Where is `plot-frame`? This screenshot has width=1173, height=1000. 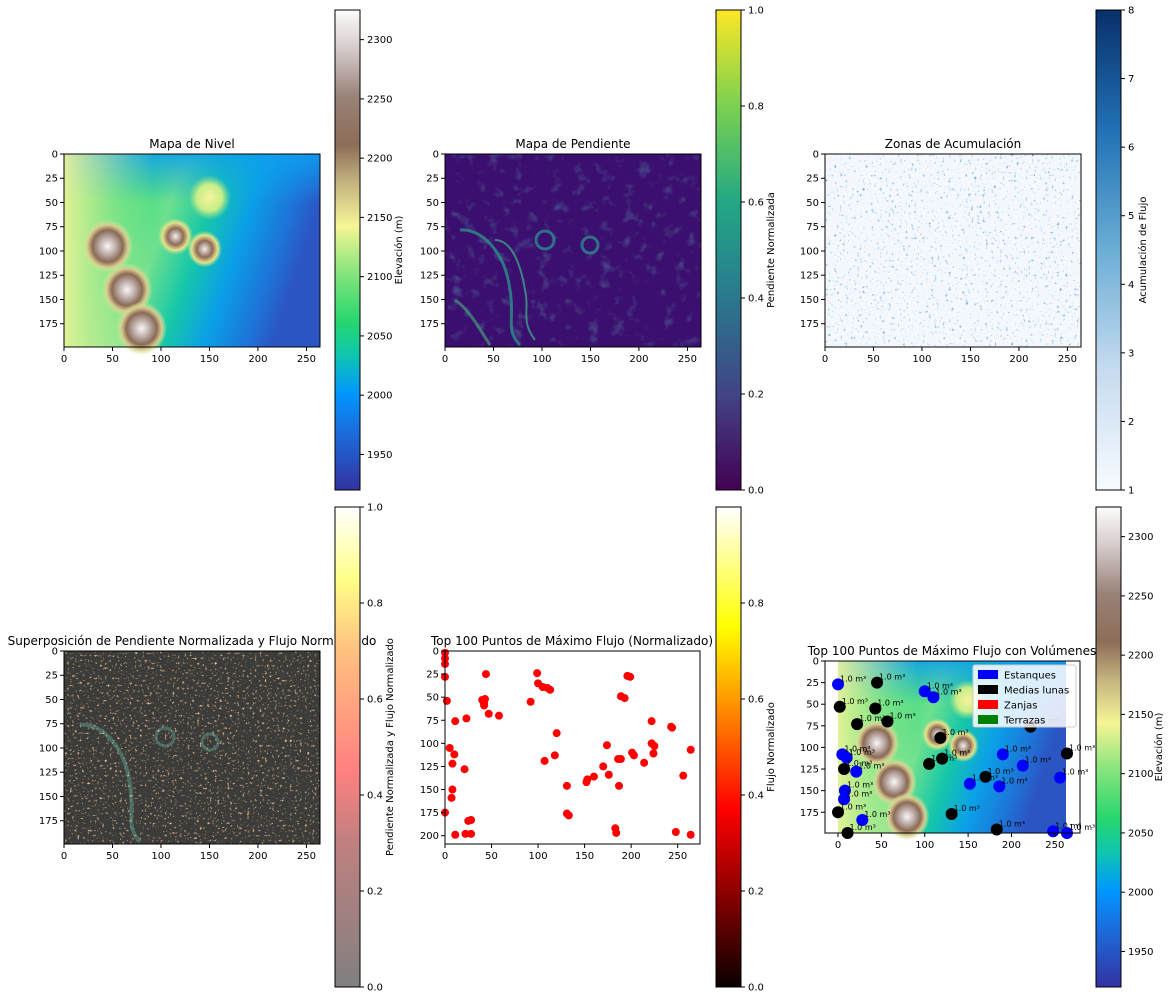 plot-frame is located at coordinates (572, 747).